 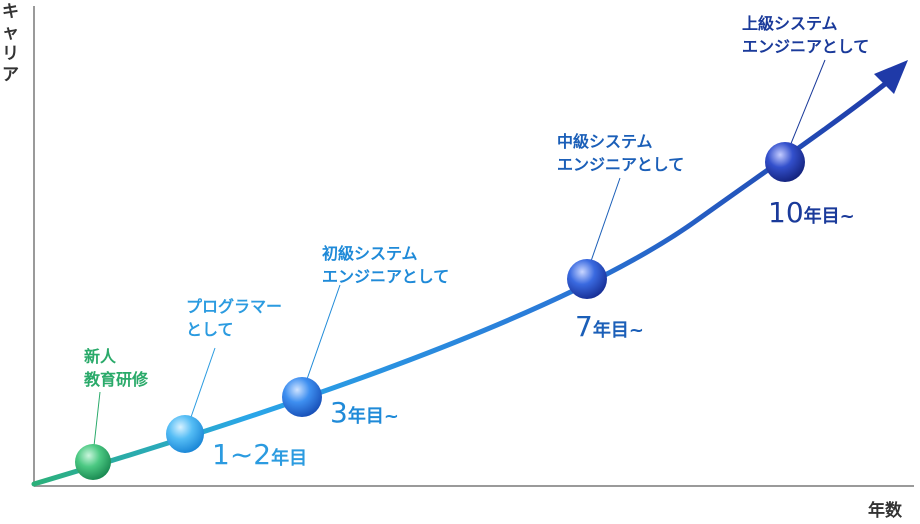 I want to click on leader-line-mid-se, so click(x=605, y=221).